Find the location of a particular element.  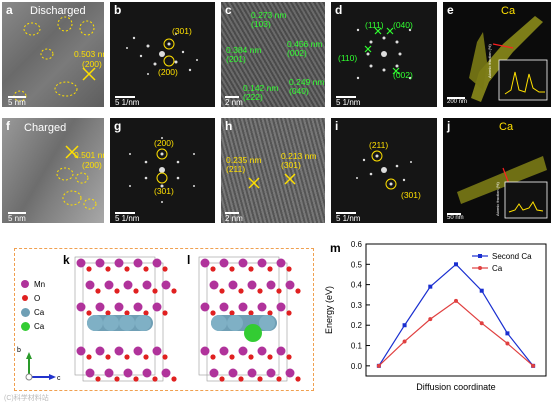

panel-i-fft: i (211) (301) 5 1/nm is located at coordinates (384, 170).